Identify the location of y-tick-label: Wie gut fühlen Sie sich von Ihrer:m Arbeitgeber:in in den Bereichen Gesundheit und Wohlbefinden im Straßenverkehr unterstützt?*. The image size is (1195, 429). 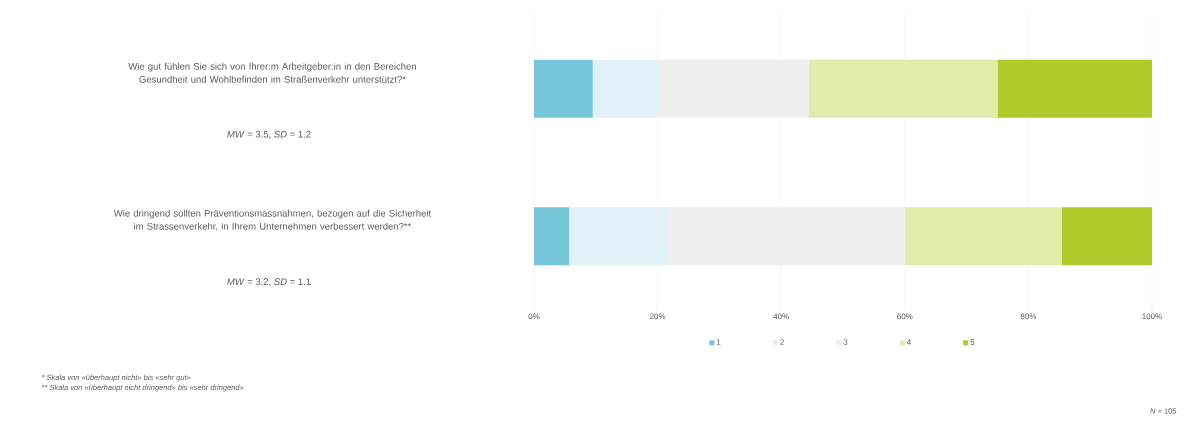
(272, 72).